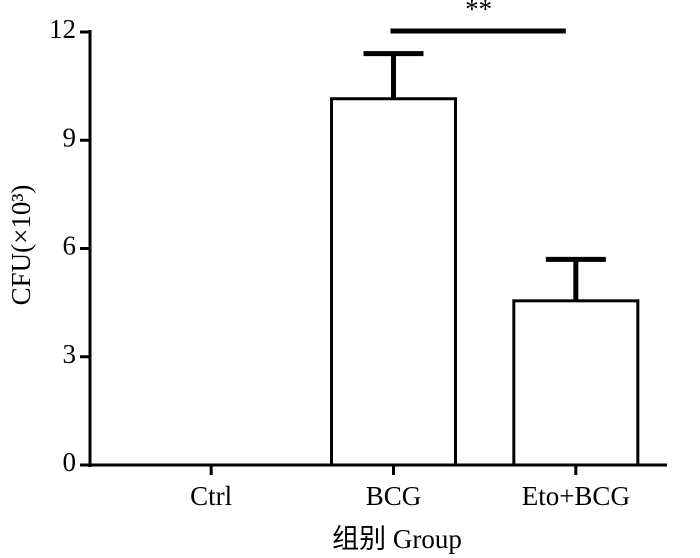  What do you see at coordinates (478, 12) in the screenshot?
I see `significance-label: **` at bounding box center [478, 12].